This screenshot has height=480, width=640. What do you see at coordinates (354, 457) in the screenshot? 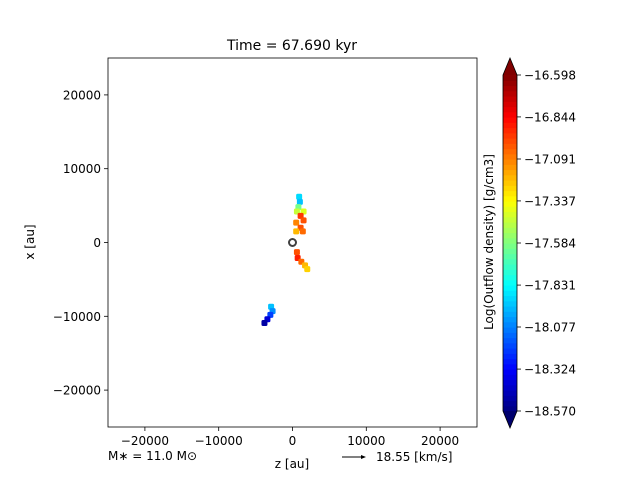
I see `velocity-key-arrow` at bounding box center [354, 457].